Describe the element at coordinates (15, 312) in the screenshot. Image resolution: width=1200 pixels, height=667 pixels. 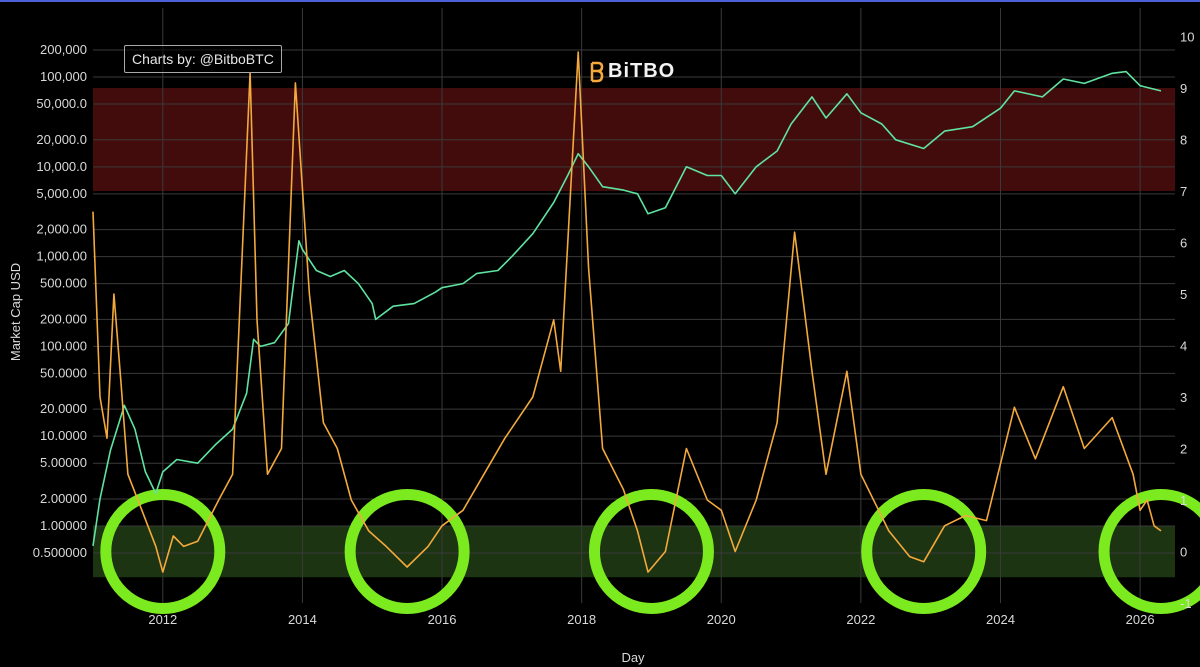
I see `y-axis-title: Market Cap USD` at that location.